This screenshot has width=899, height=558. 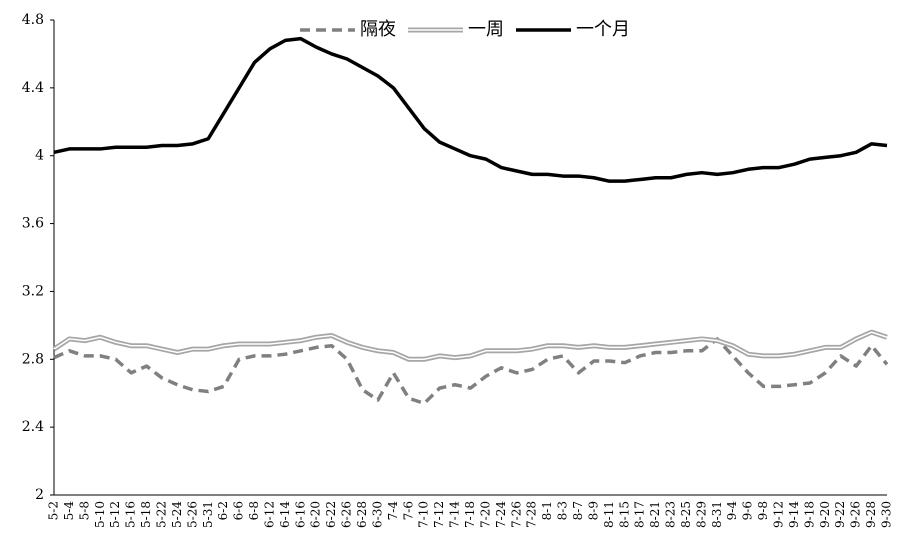 I want to click on y-tick-label: 4.4, so click(x=33, y=88).